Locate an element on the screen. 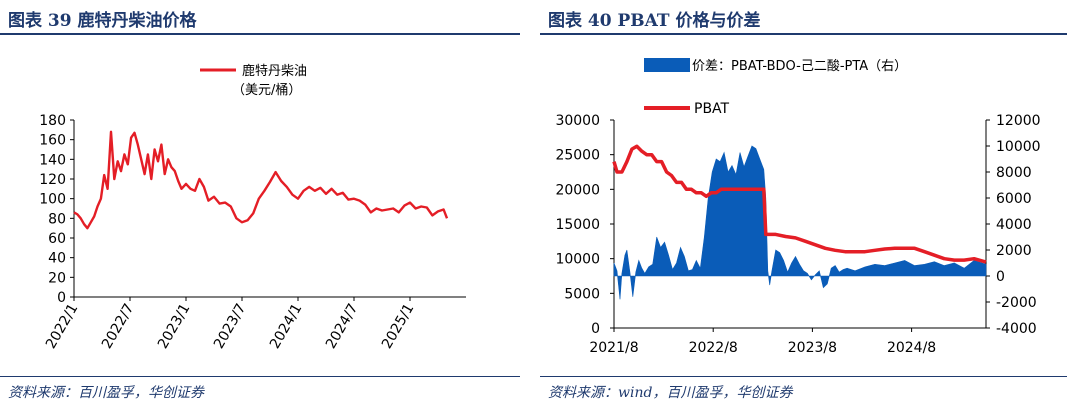 This screenshot has width=1067, height=408. right-right-y-tick-label: 2000 is located at coordinates (1014, 251).